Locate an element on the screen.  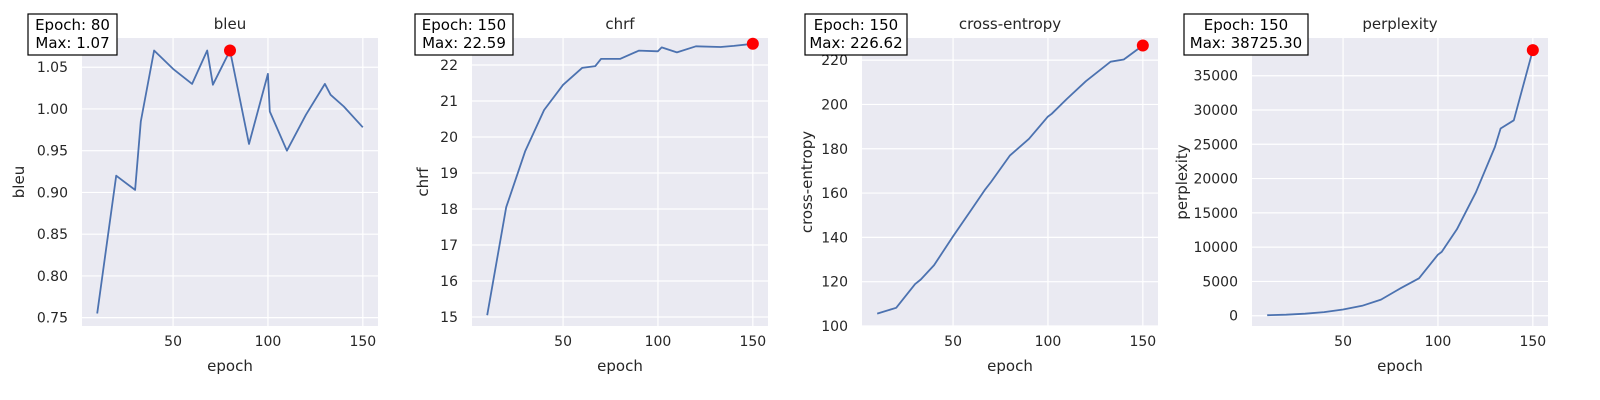
y-tick-label: 100 is located at coordinates (834, 327).